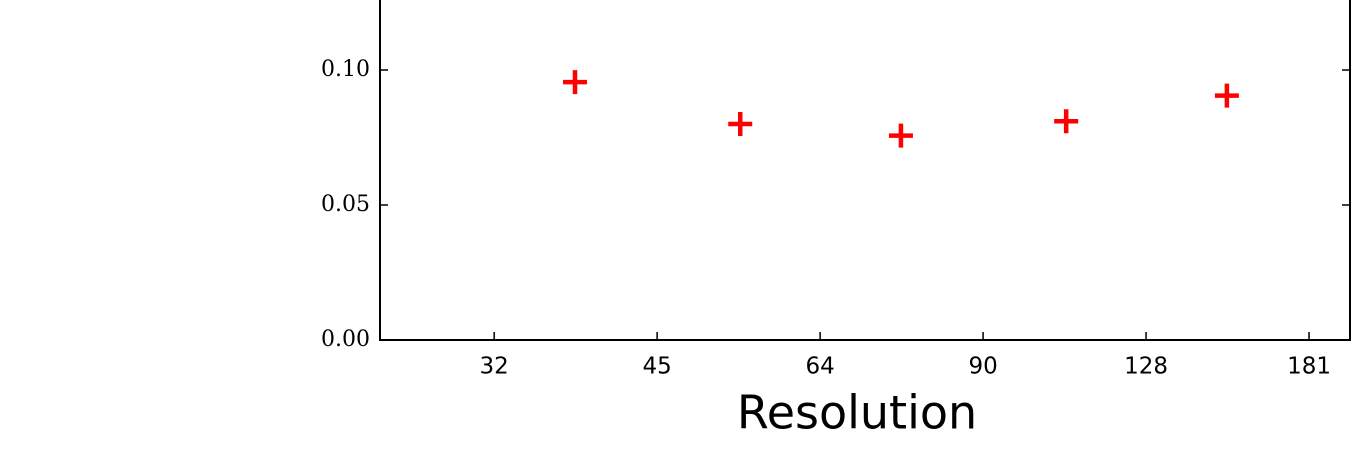 This screenshot has width=1355, height=460. Describe the element at coordinates (345, 339) in the screenshot. I see `y-tick-label: 0.00` at that location.